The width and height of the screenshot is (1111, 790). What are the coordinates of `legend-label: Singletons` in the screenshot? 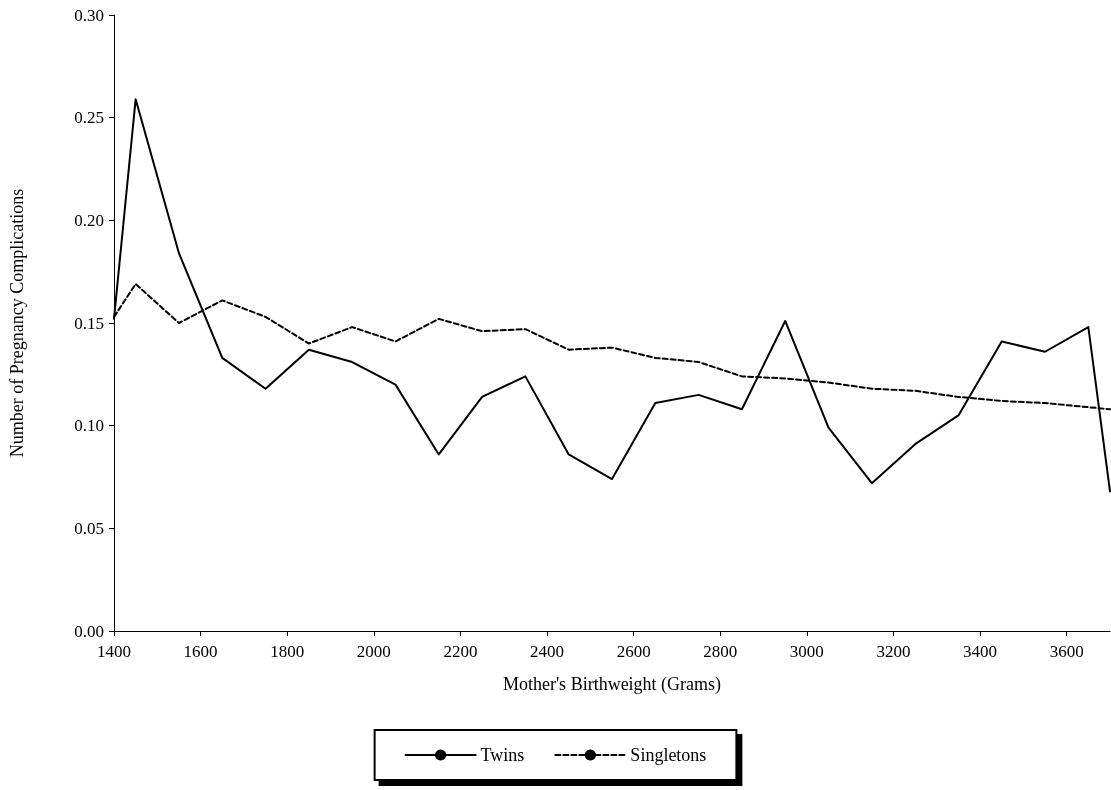 It's located at (668, 755).